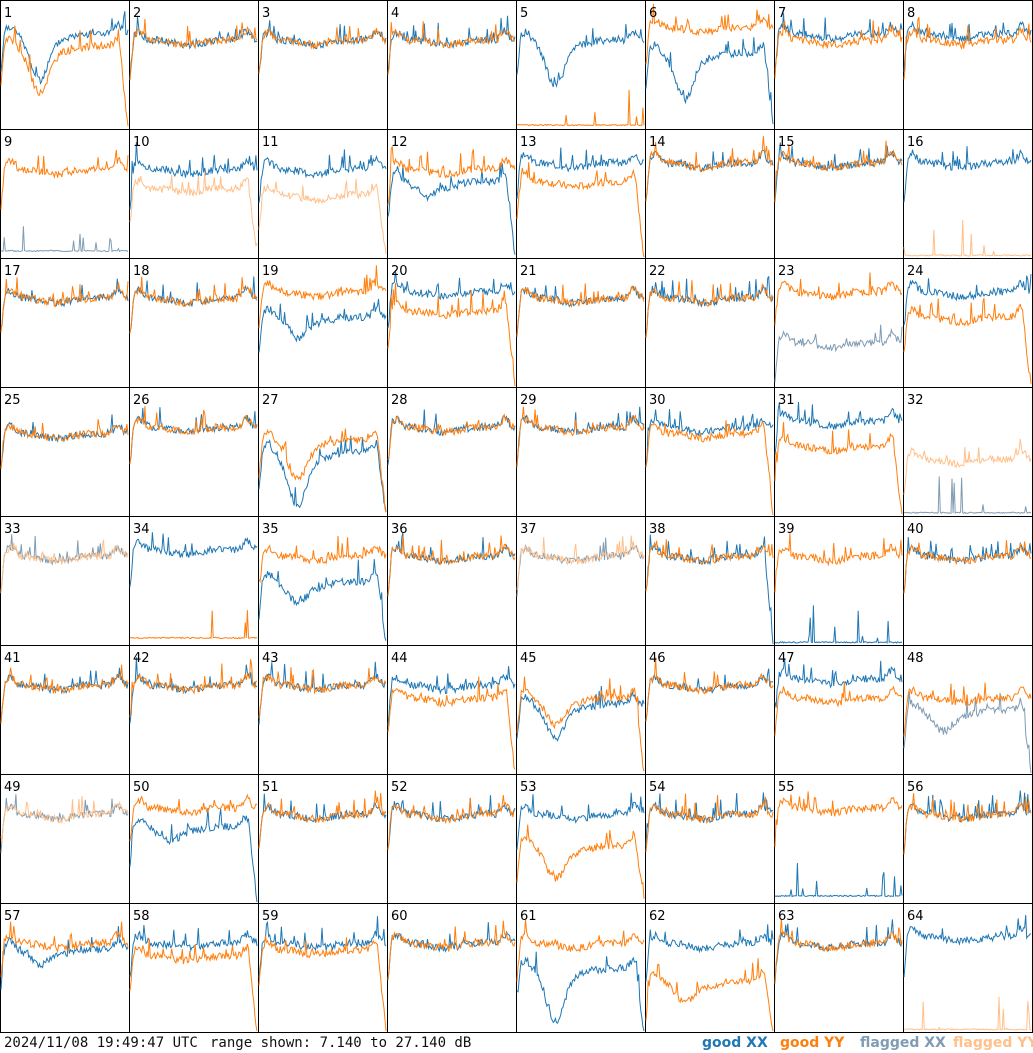 This screenshot has height=1053, width=1033. I want to click on panel-label: 41, so click(12, 658).